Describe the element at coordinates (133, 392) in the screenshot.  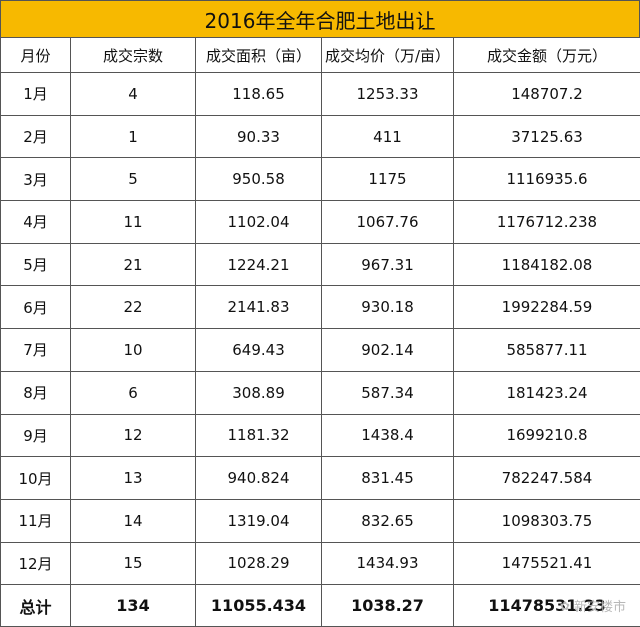
I see `cell-deal-count: 6` at that location.